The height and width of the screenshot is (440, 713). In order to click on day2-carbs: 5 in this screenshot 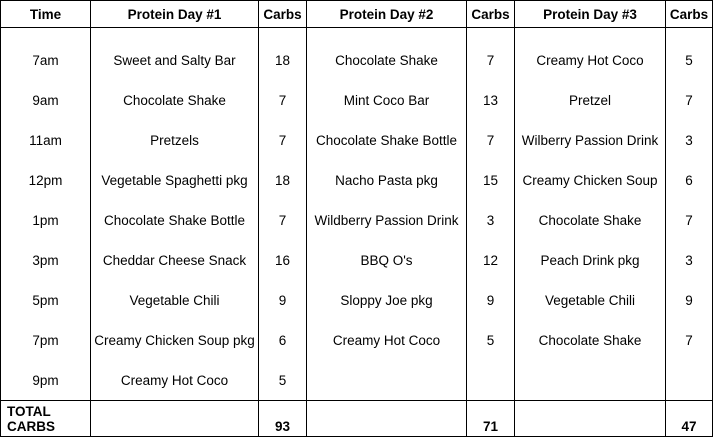, I will do `click(490, 340)`.